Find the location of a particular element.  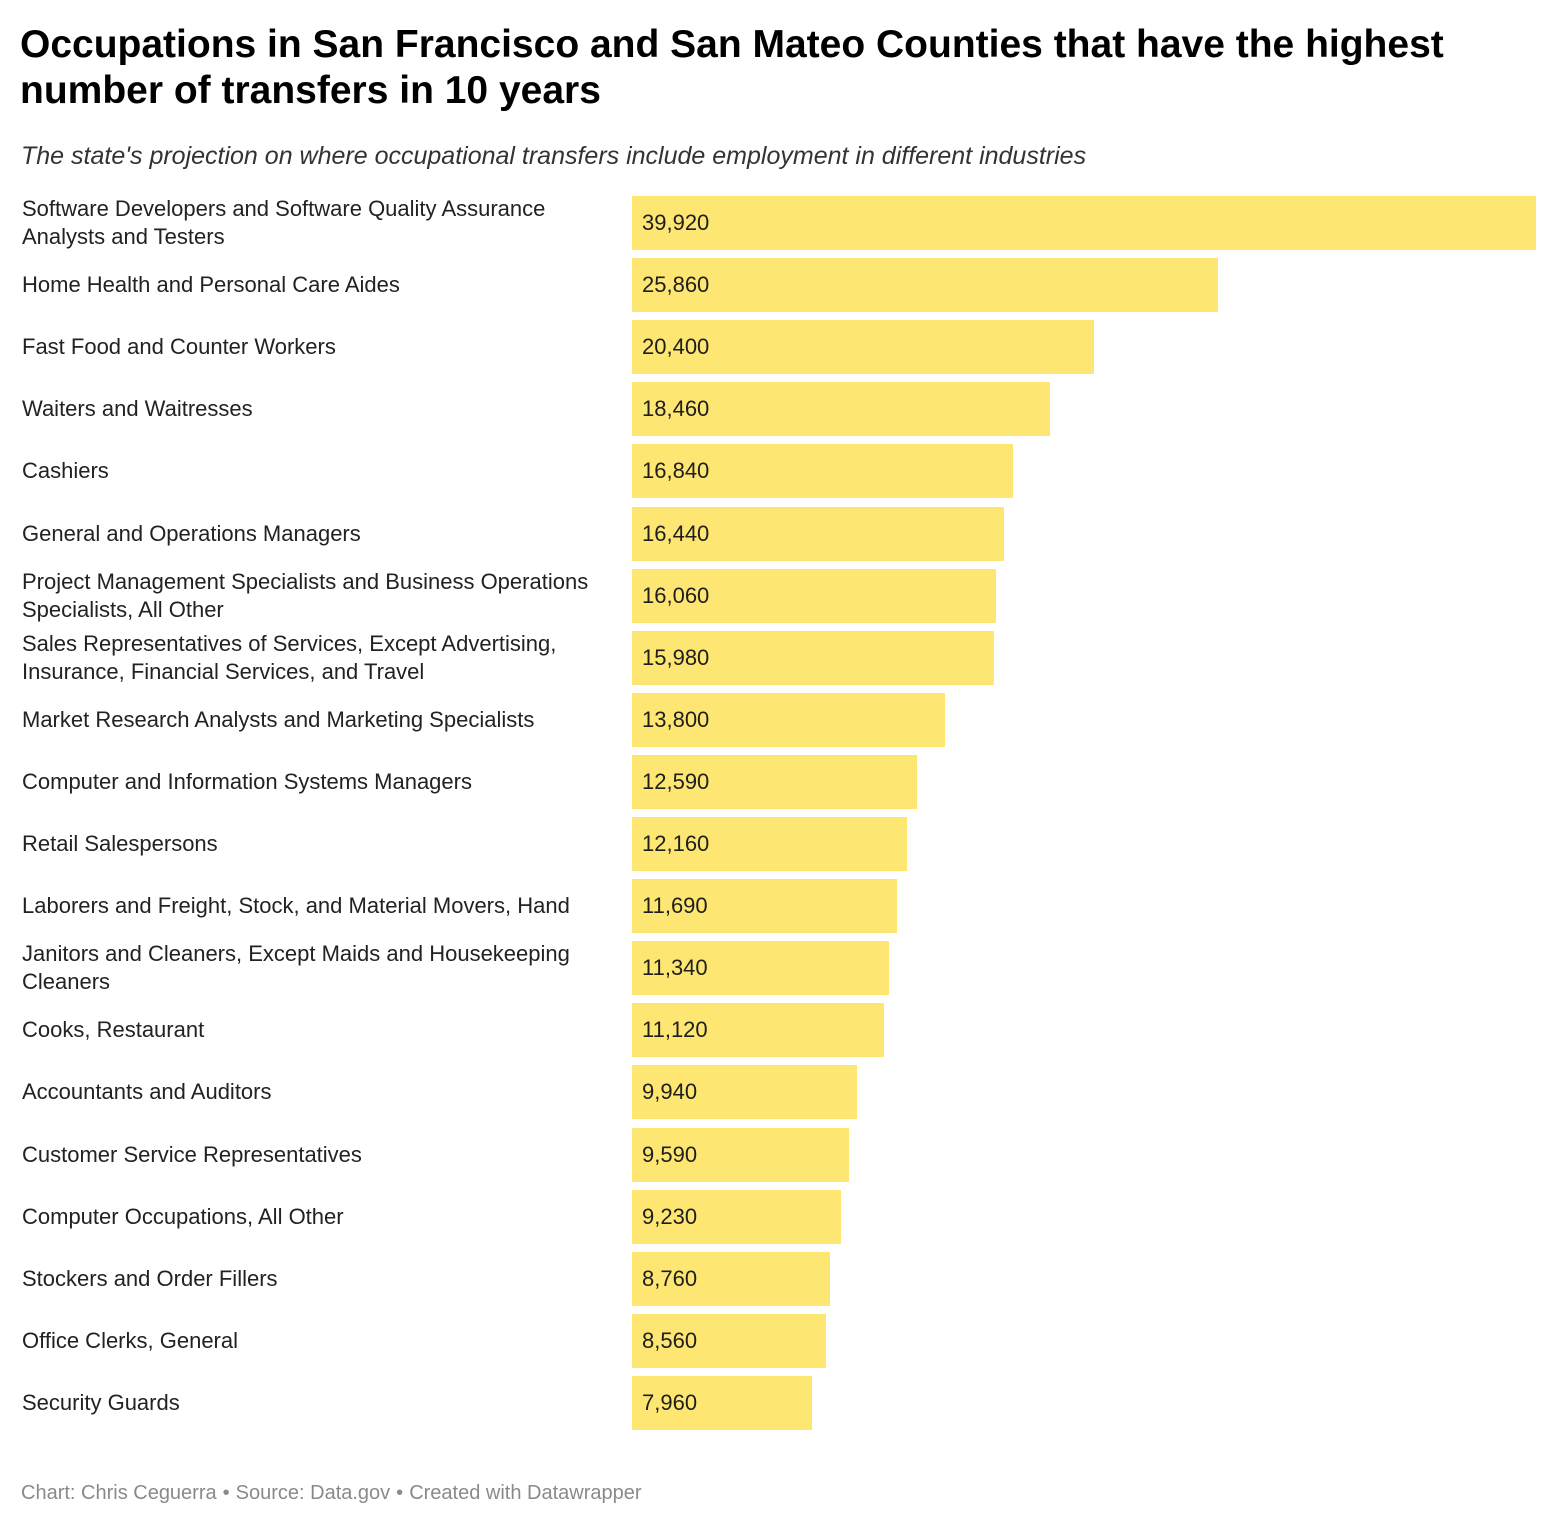

bar: 18,460 is located at coordinates (841, 409).